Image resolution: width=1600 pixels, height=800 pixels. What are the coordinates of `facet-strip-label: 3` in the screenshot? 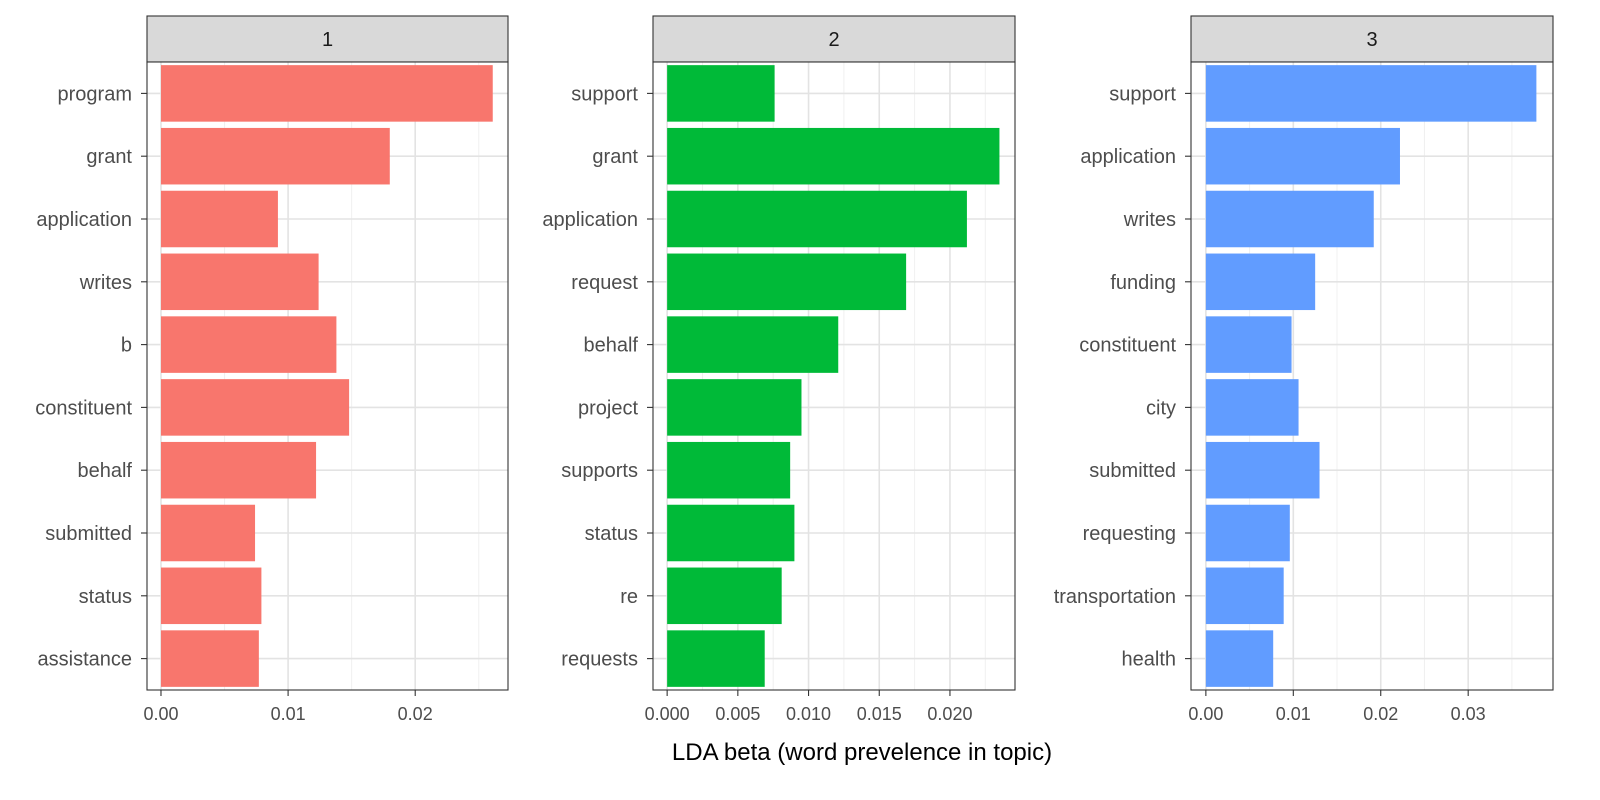 It's located at (1371, 40).